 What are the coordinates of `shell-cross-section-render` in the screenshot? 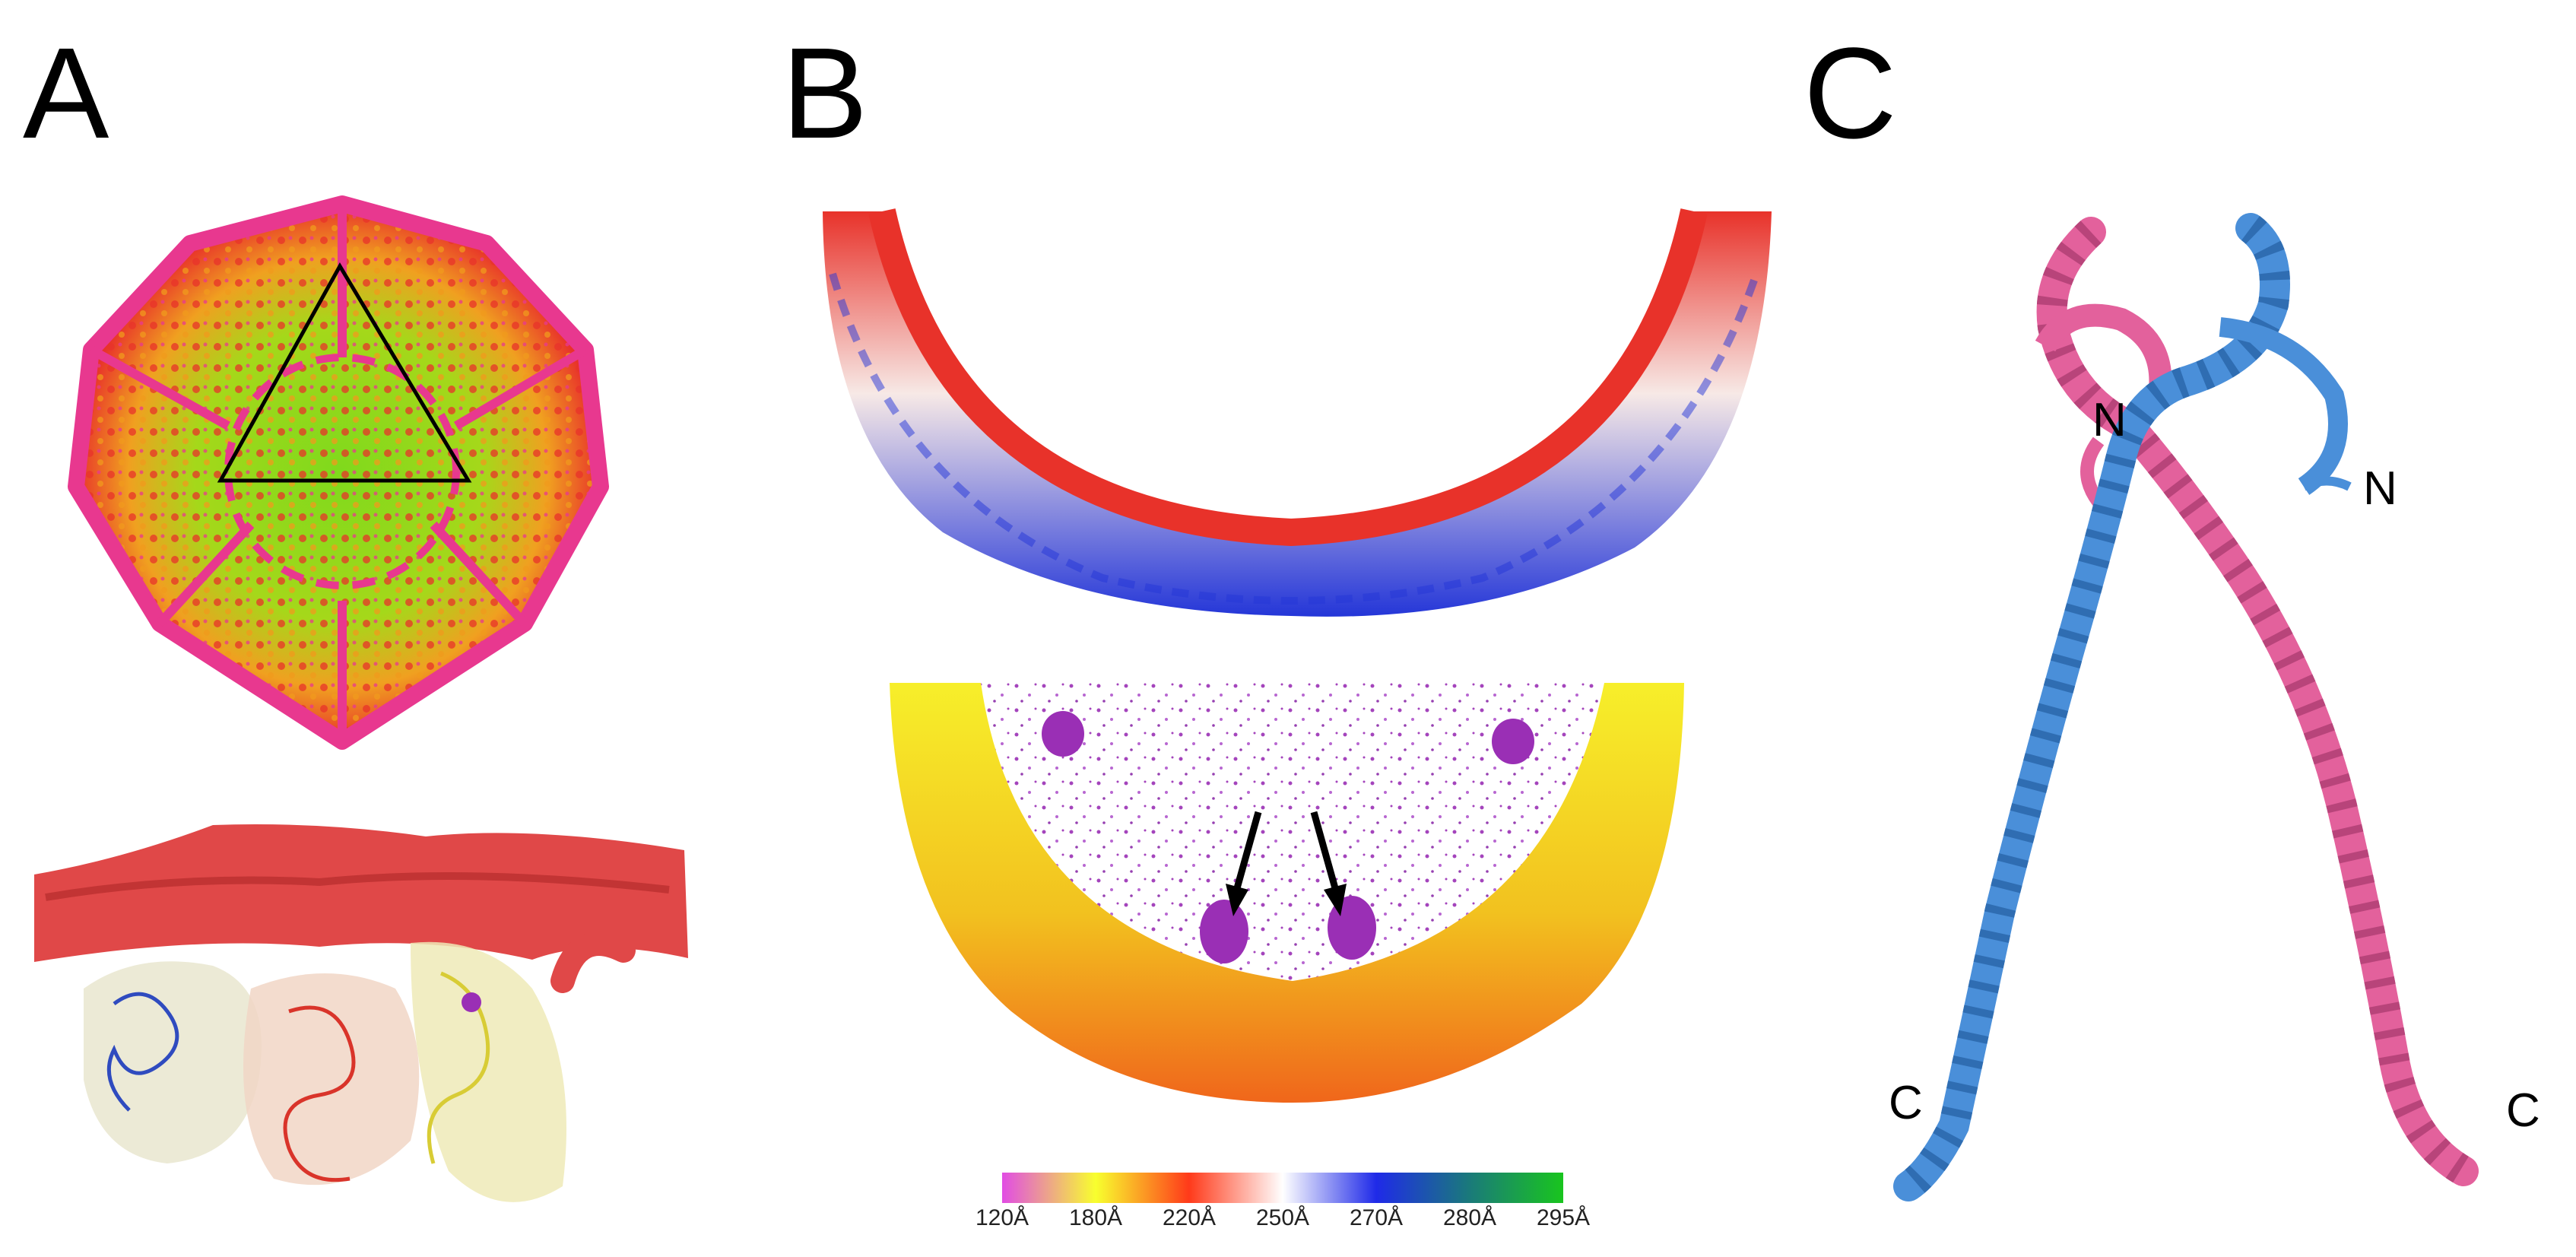 It's located at (1298, 412).